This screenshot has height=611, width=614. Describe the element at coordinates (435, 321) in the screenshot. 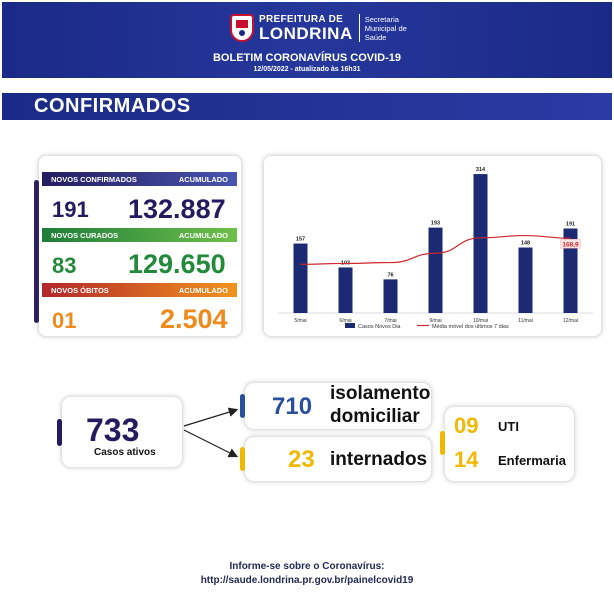

I see `chart-x-tick-label: 9/mai` at that location.